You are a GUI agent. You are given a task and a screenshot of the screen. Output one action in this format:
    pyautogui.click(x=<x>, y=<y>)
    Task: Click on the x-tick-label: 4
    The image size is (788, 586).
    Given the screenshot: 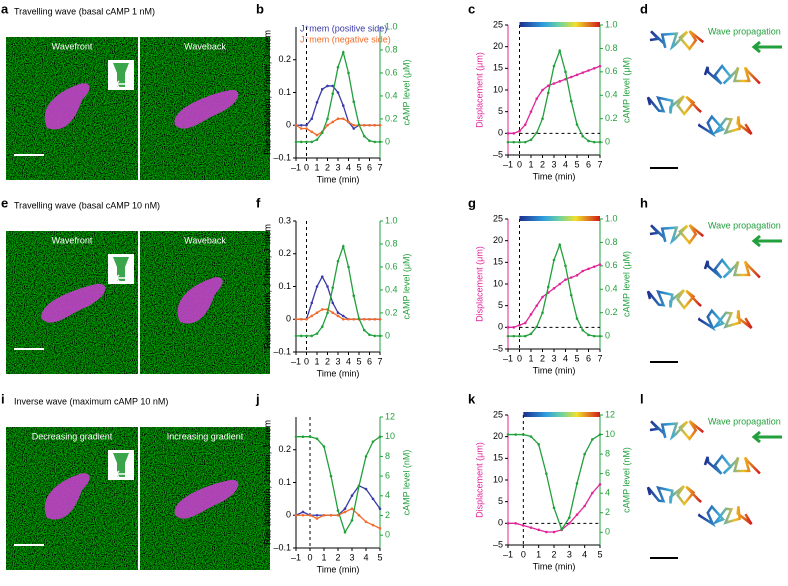 What is the action you would take?
    pyautogui.click(x=365, y=557)
    